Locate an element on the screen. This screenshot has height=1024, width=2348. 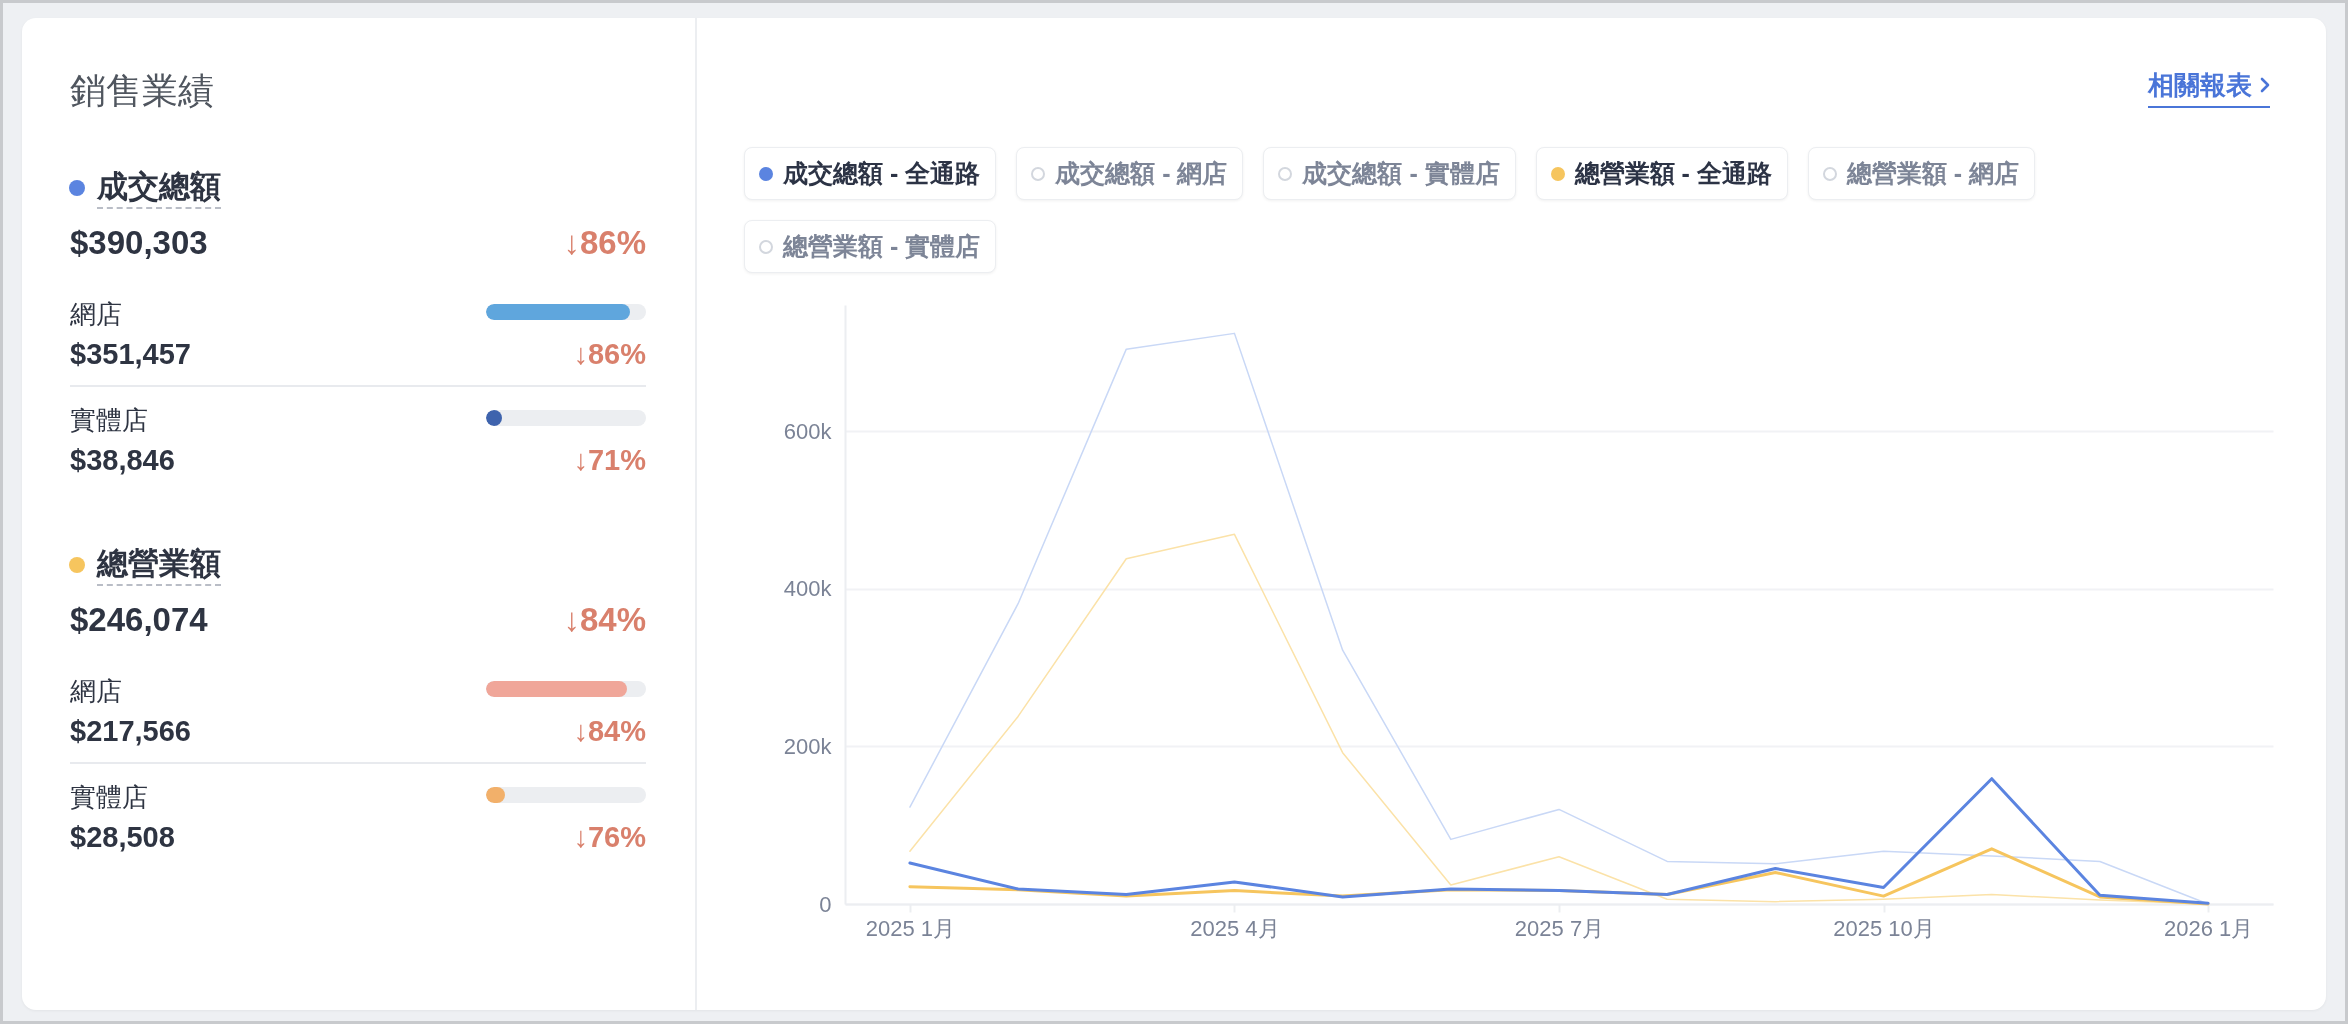
y-tick-label: 400k is located at coordinates (808, 589).